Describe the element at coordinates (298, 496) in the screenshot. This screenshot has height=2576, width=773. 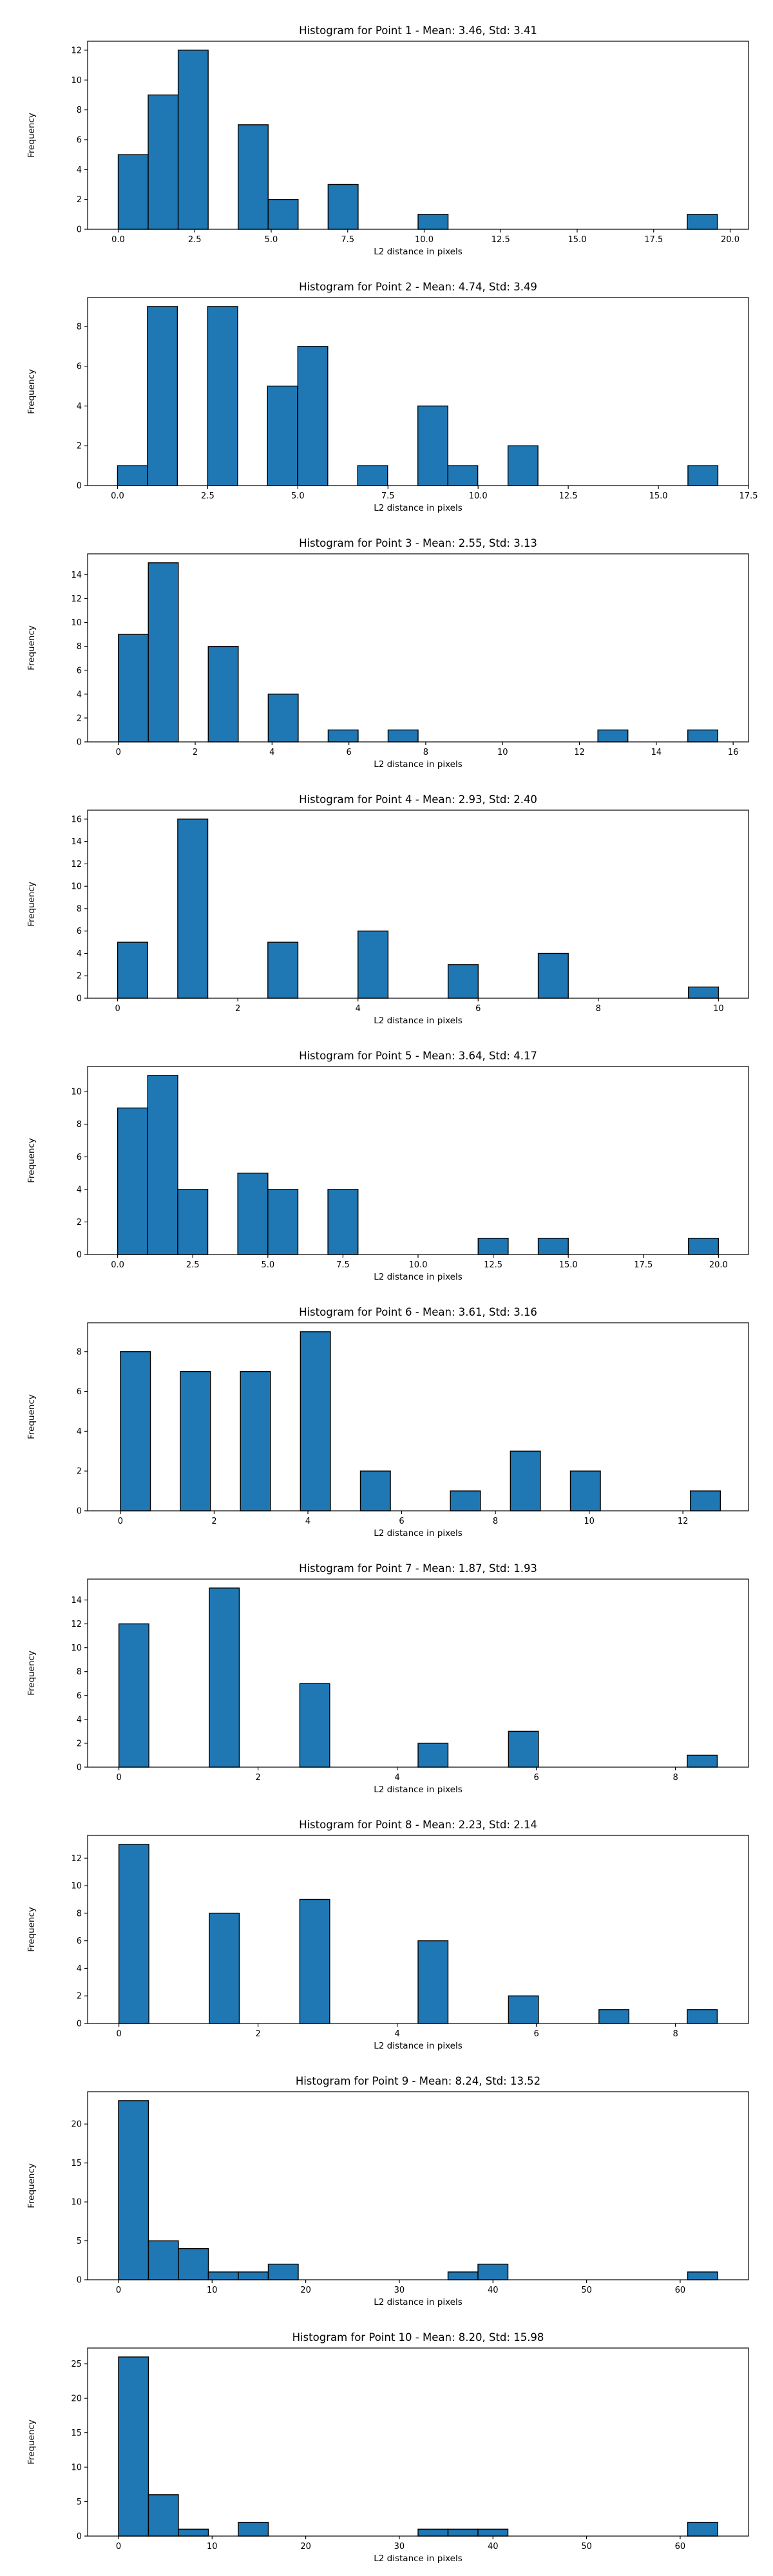
I see `x-tick-label: 5.0` at that location.